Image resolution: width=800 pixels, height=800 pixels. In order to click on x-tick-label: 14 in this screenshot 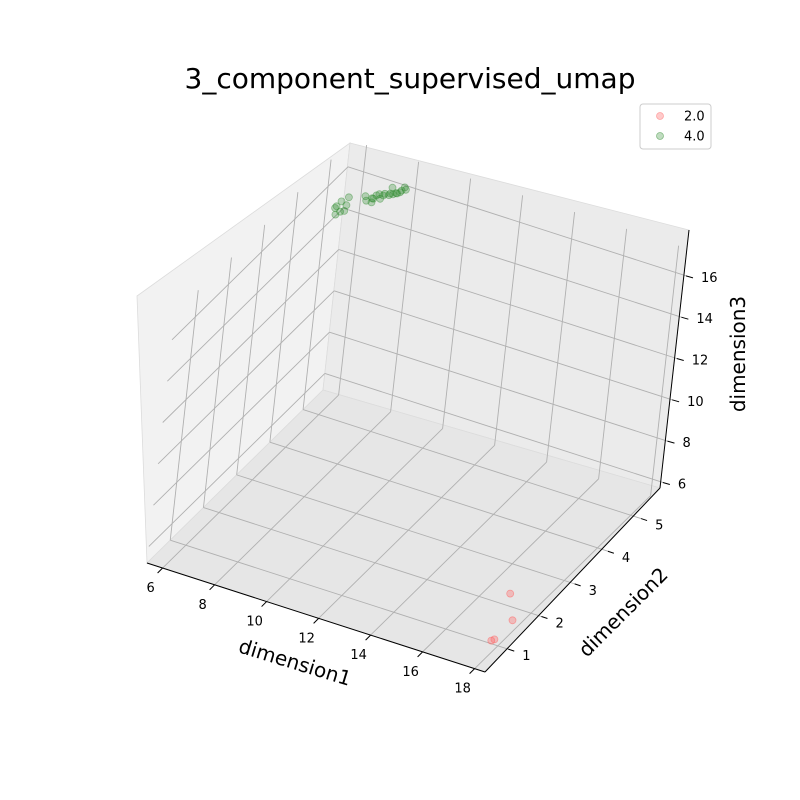, I will do `click(358, 655)`.